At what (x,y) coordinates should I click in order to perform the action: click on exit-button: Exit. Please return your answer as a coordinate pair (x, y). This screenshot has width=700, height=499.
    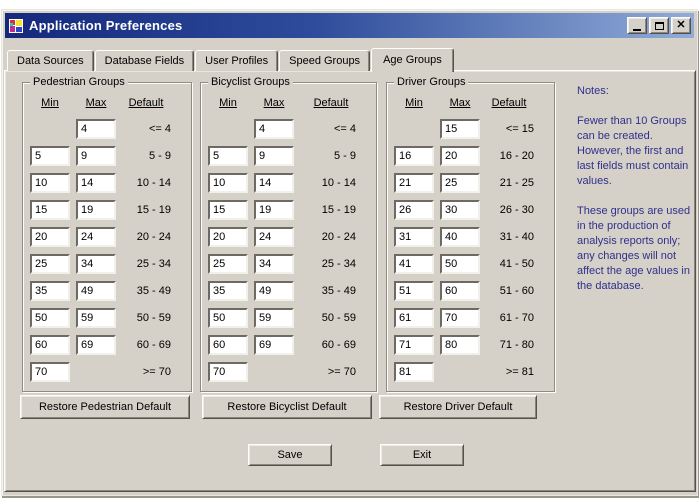
    Looking at the image, I should click on (422, 455).